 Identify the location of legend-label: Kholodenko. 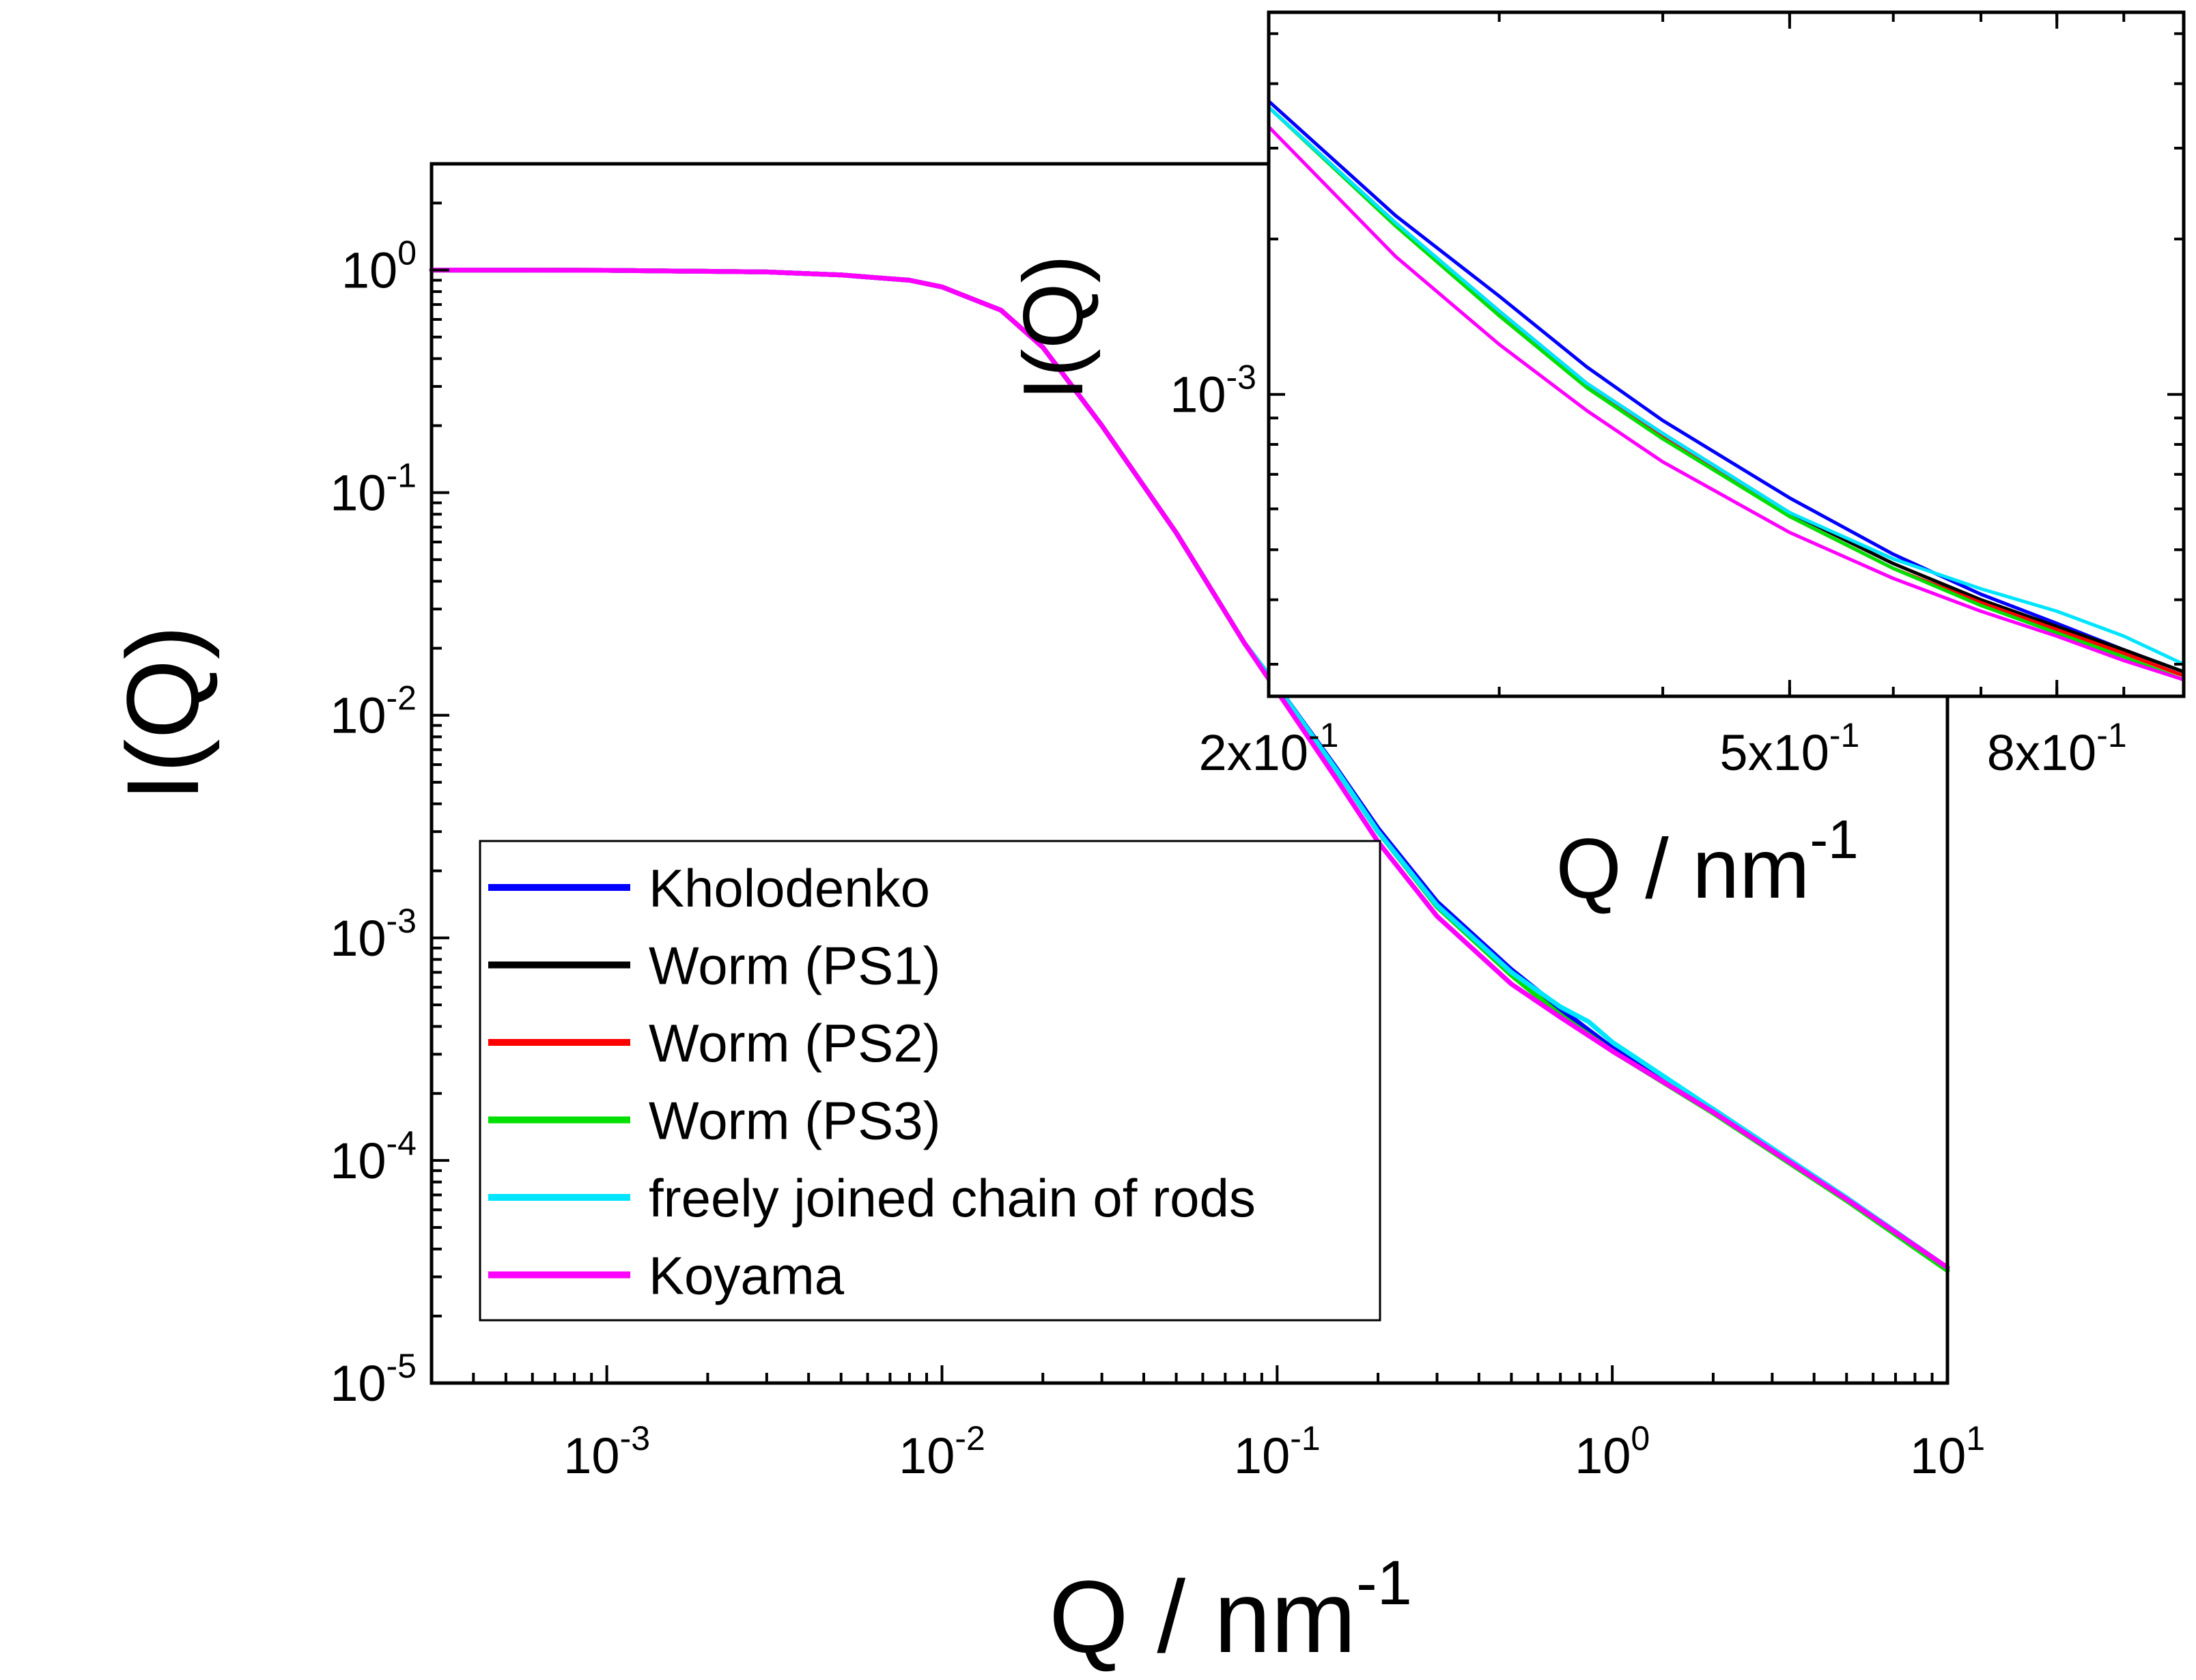
(790, 888).